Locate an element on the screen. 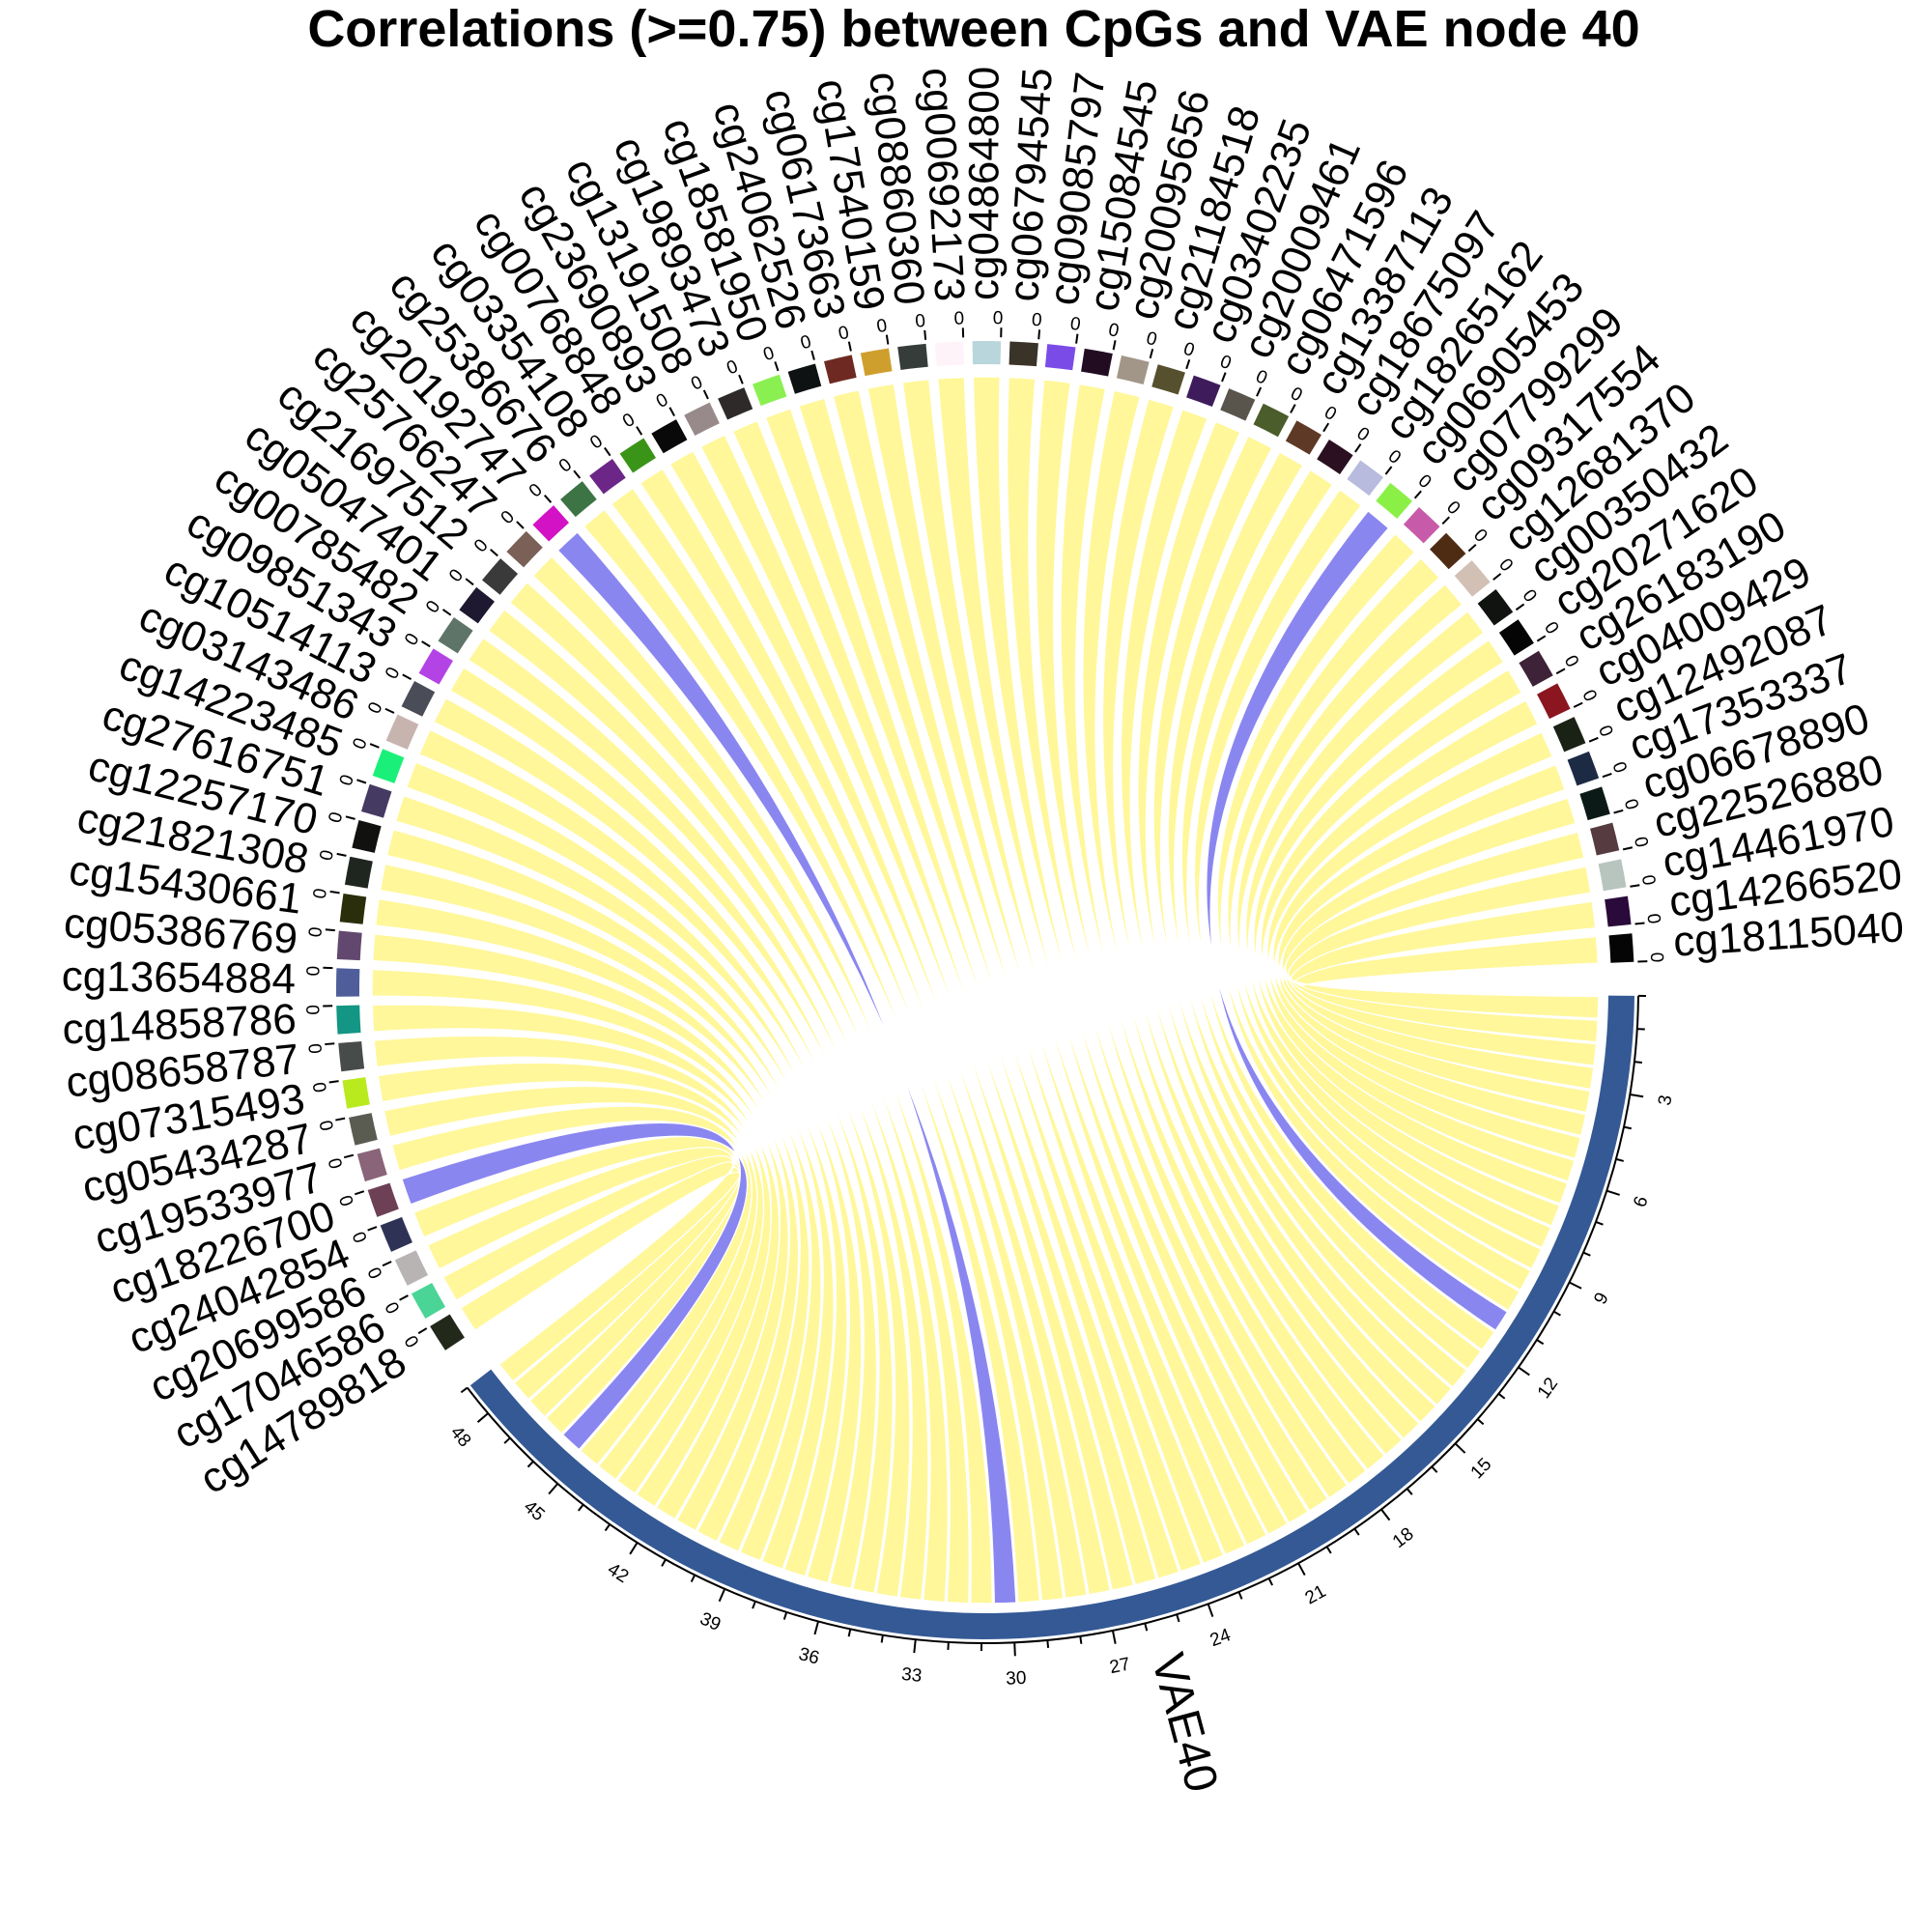 The height and width of the screenshot is (1932, 1932). vae40-tick-label: 39 is located at coordinates (710, 1621).